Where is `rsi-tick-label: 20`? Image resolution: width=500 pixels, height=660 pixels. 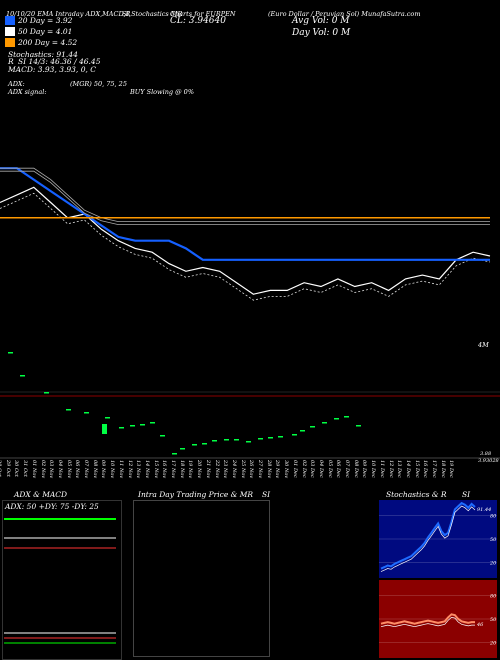 rsi-tick-label: 20 is located at coordinates (493, 643).